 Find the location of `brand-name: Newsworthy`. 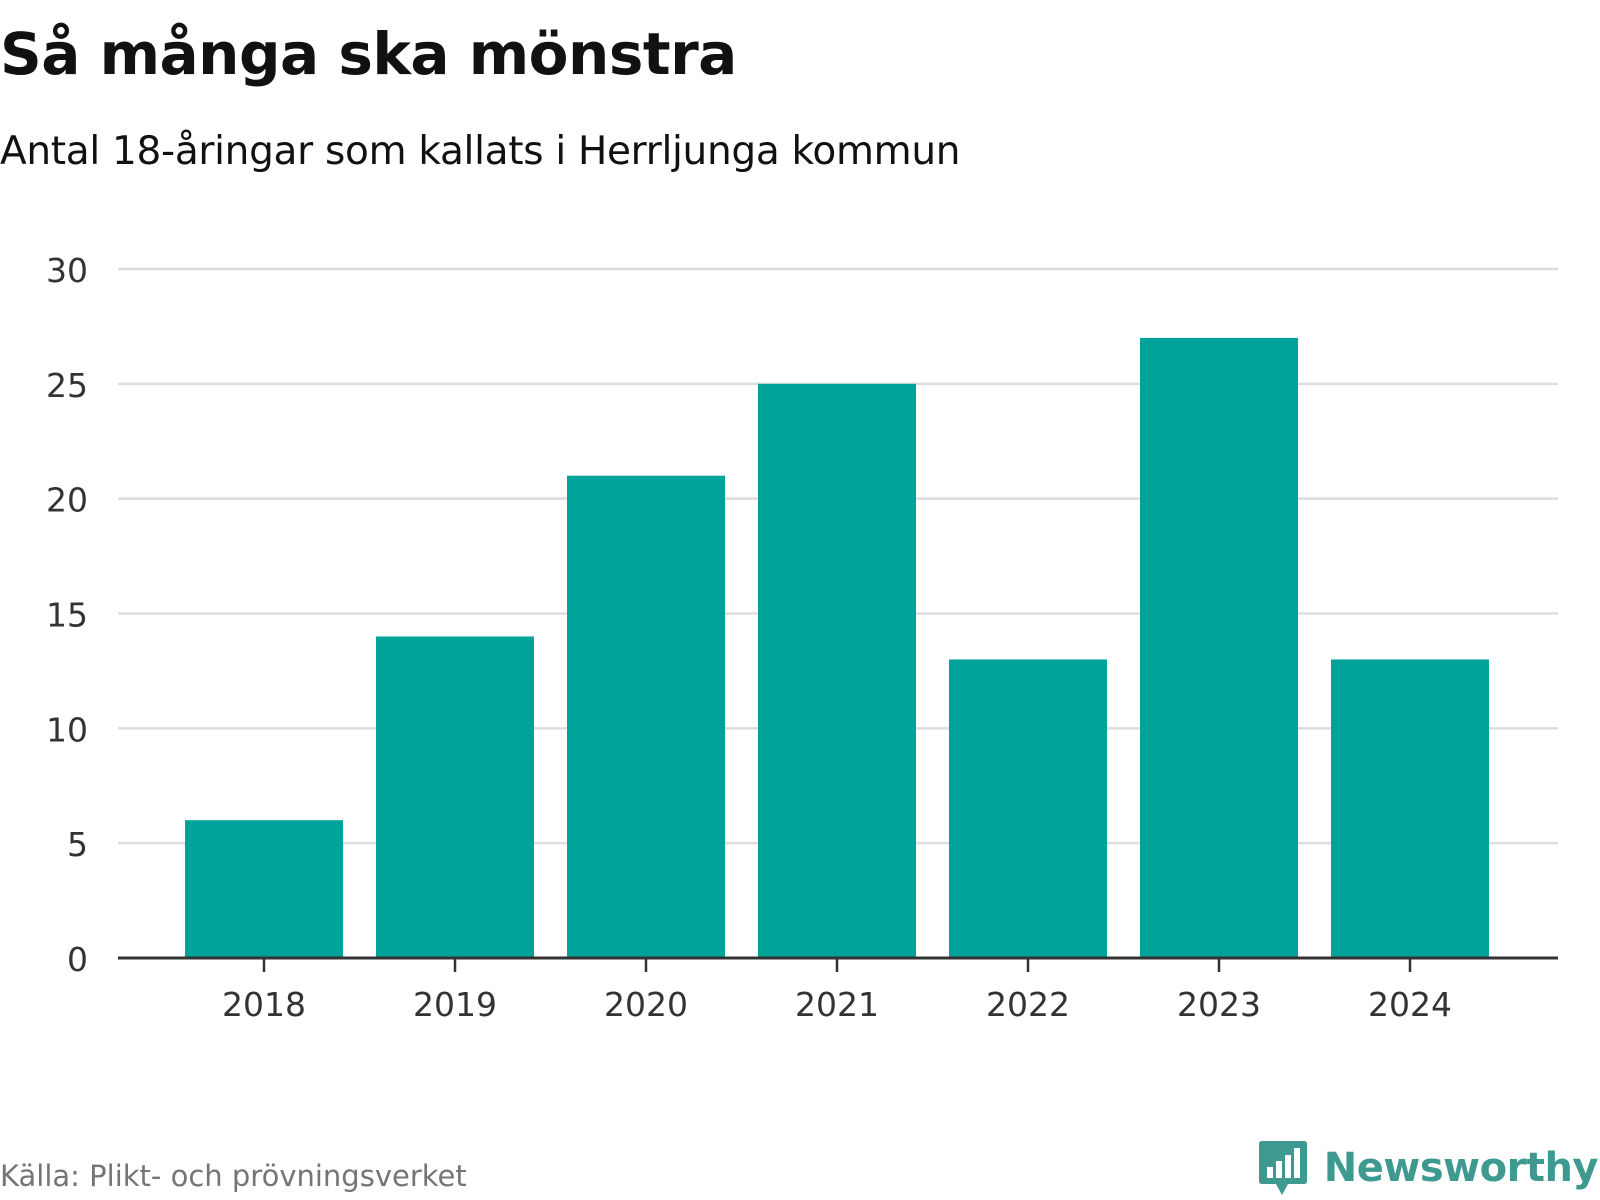

brand-name: Newsworthy is located at coordinates (1461, 1168).